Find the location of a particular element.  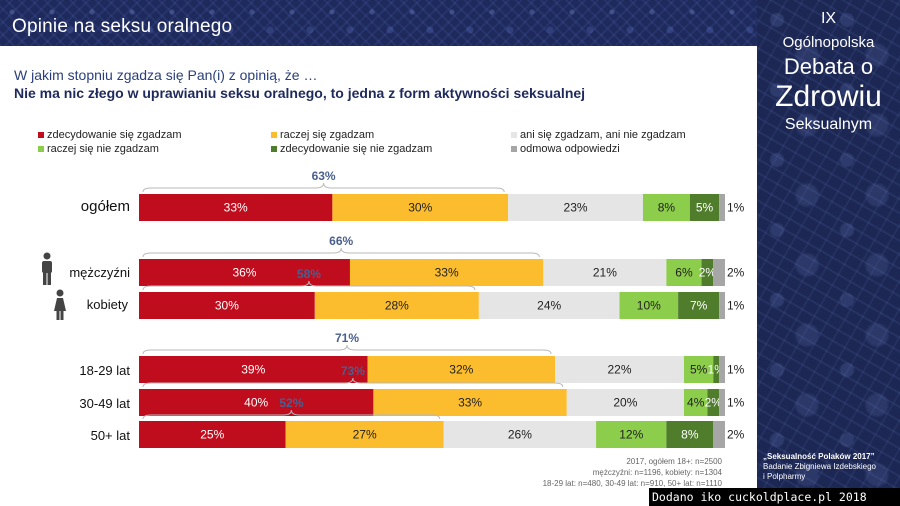

sidebar-footer-title: „Seksualność Polaków 2017” is located at coordinates (819, 456).